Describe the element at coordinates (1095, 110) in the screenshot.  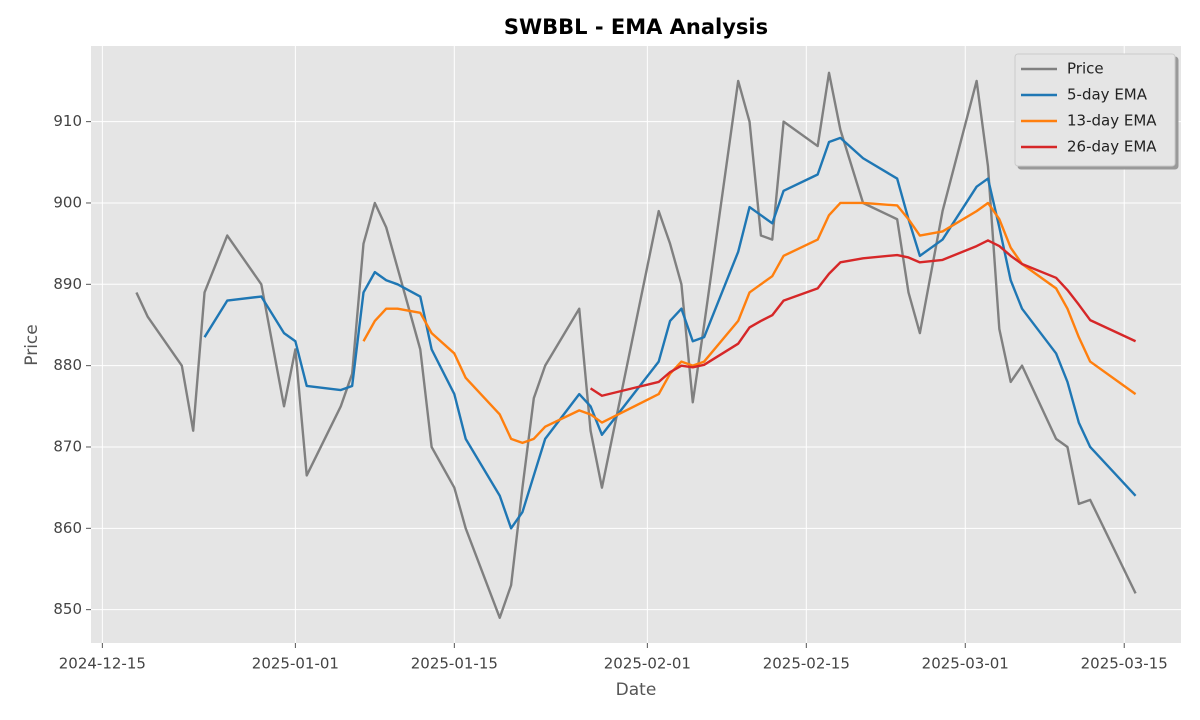
I see `legend-box` at that location.